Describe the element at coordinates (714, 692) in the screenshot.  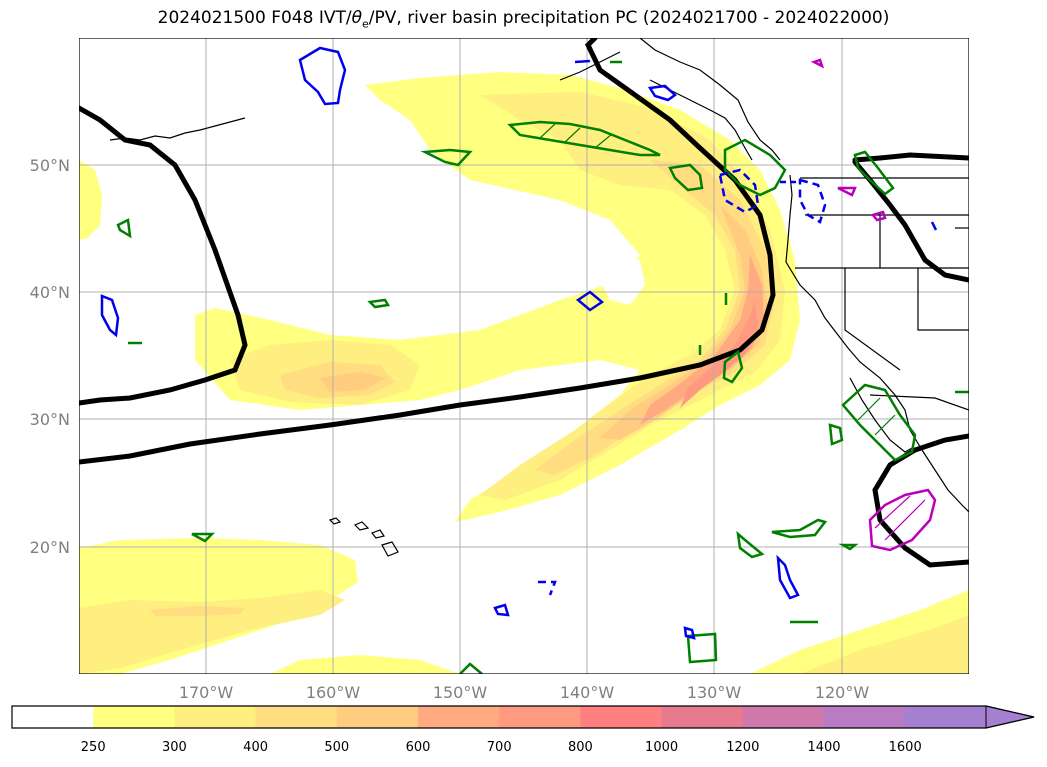
I see `lon-label-130w: 130°W` at that location.